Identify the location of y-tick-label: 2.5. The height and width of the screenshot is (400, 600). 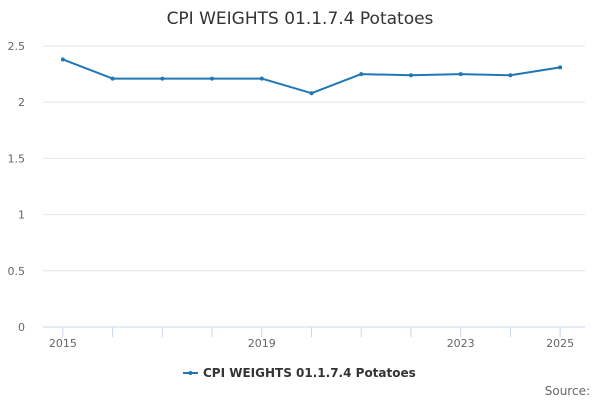
(17, 46).